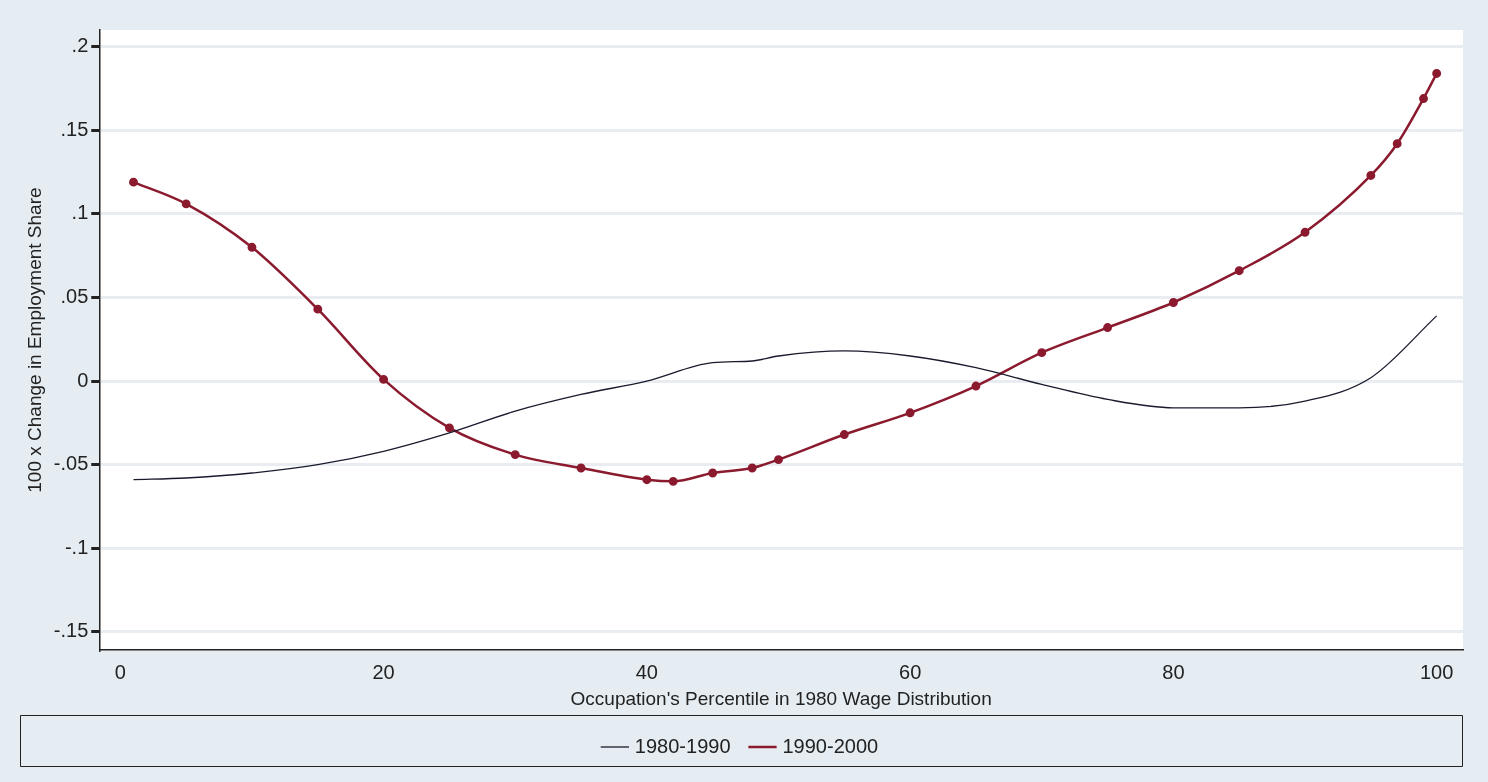 This screenshot has width=1488, height=782. Describe the element at coordinates (80, 45) in the screenshot. I see `y-tick-label: .2` at that location.